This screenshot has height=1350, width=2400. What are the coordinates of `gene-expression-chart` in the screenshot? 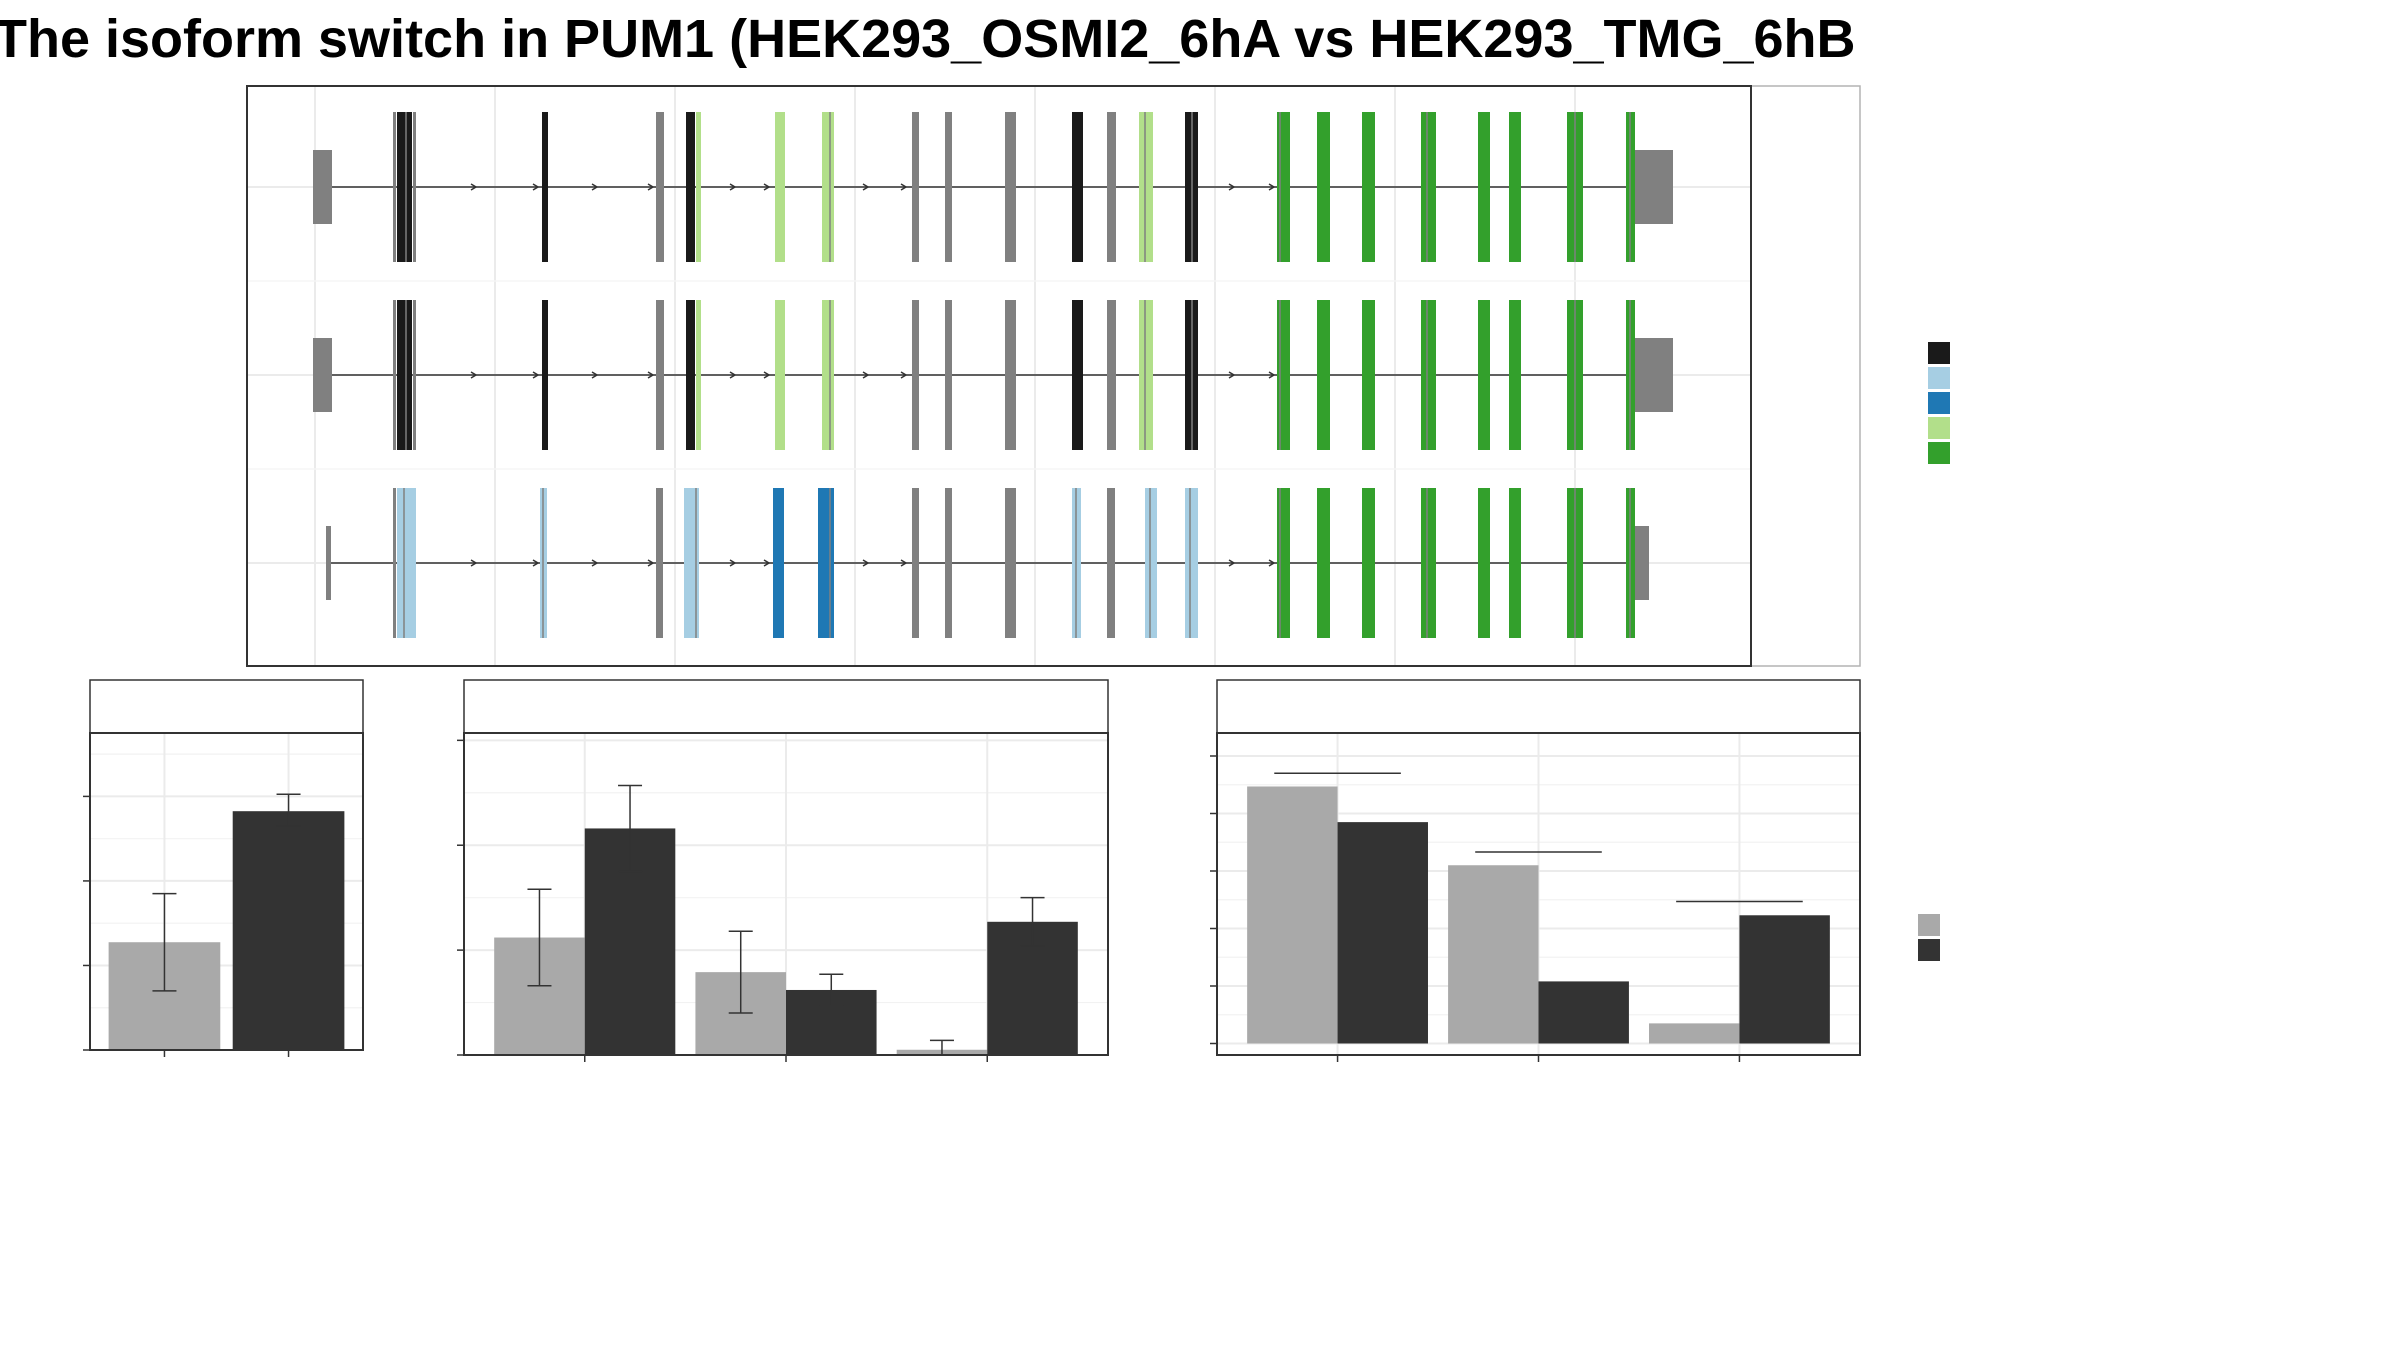 It's located at (223, 868).